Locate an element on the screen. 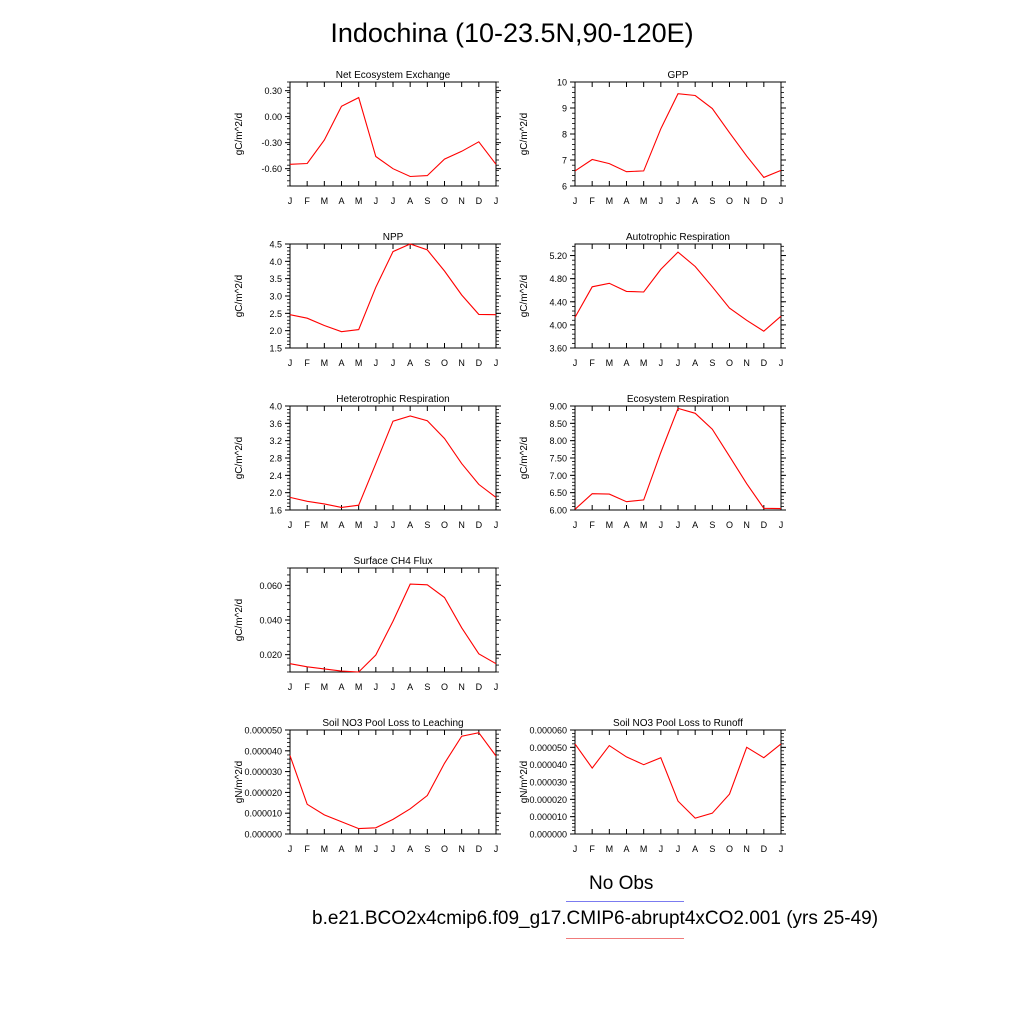  y-tick-label: 0.000050 is located at coordinates (263, 731).